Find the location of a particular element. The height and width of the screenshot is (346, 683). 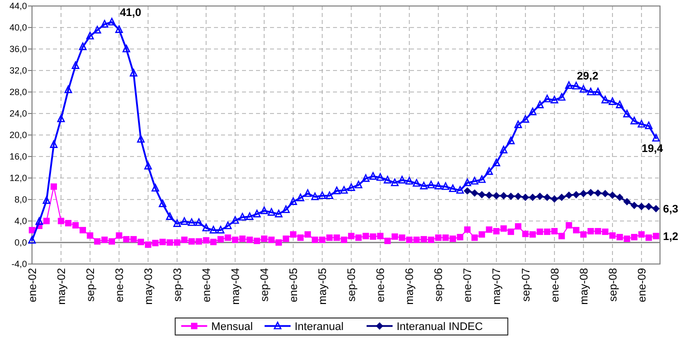

y-tick-label: 16,0 is located at coordinates (18, 157).